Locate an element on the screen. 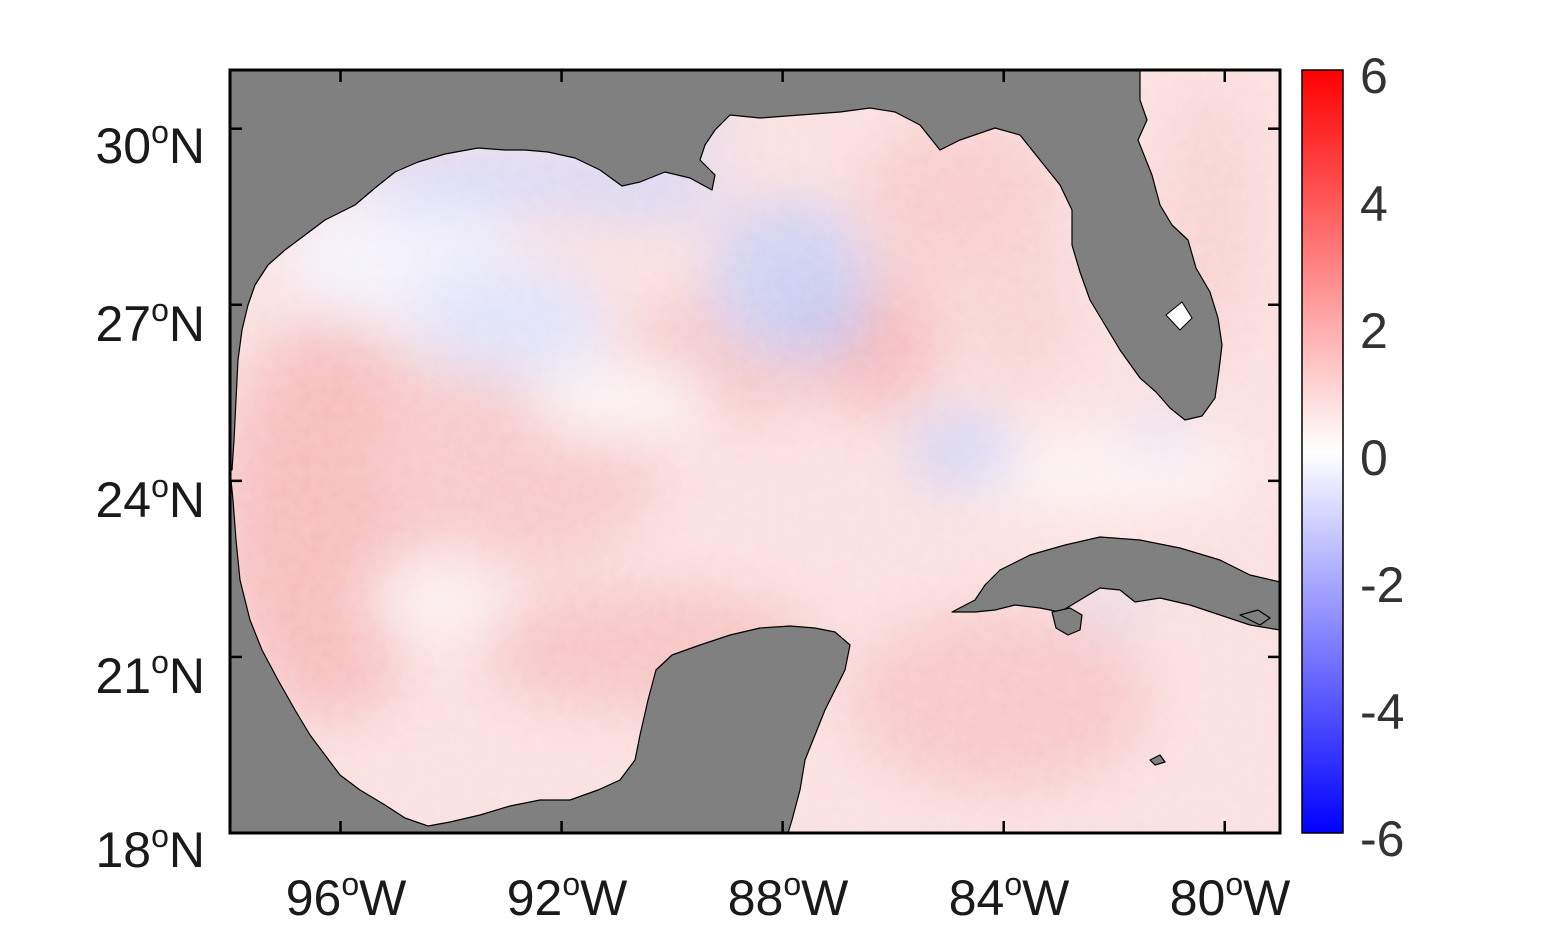 The height and width of the screenshot is (938, 1563). x-tick-label-2: 88oW is located at coordinates (788, 896).